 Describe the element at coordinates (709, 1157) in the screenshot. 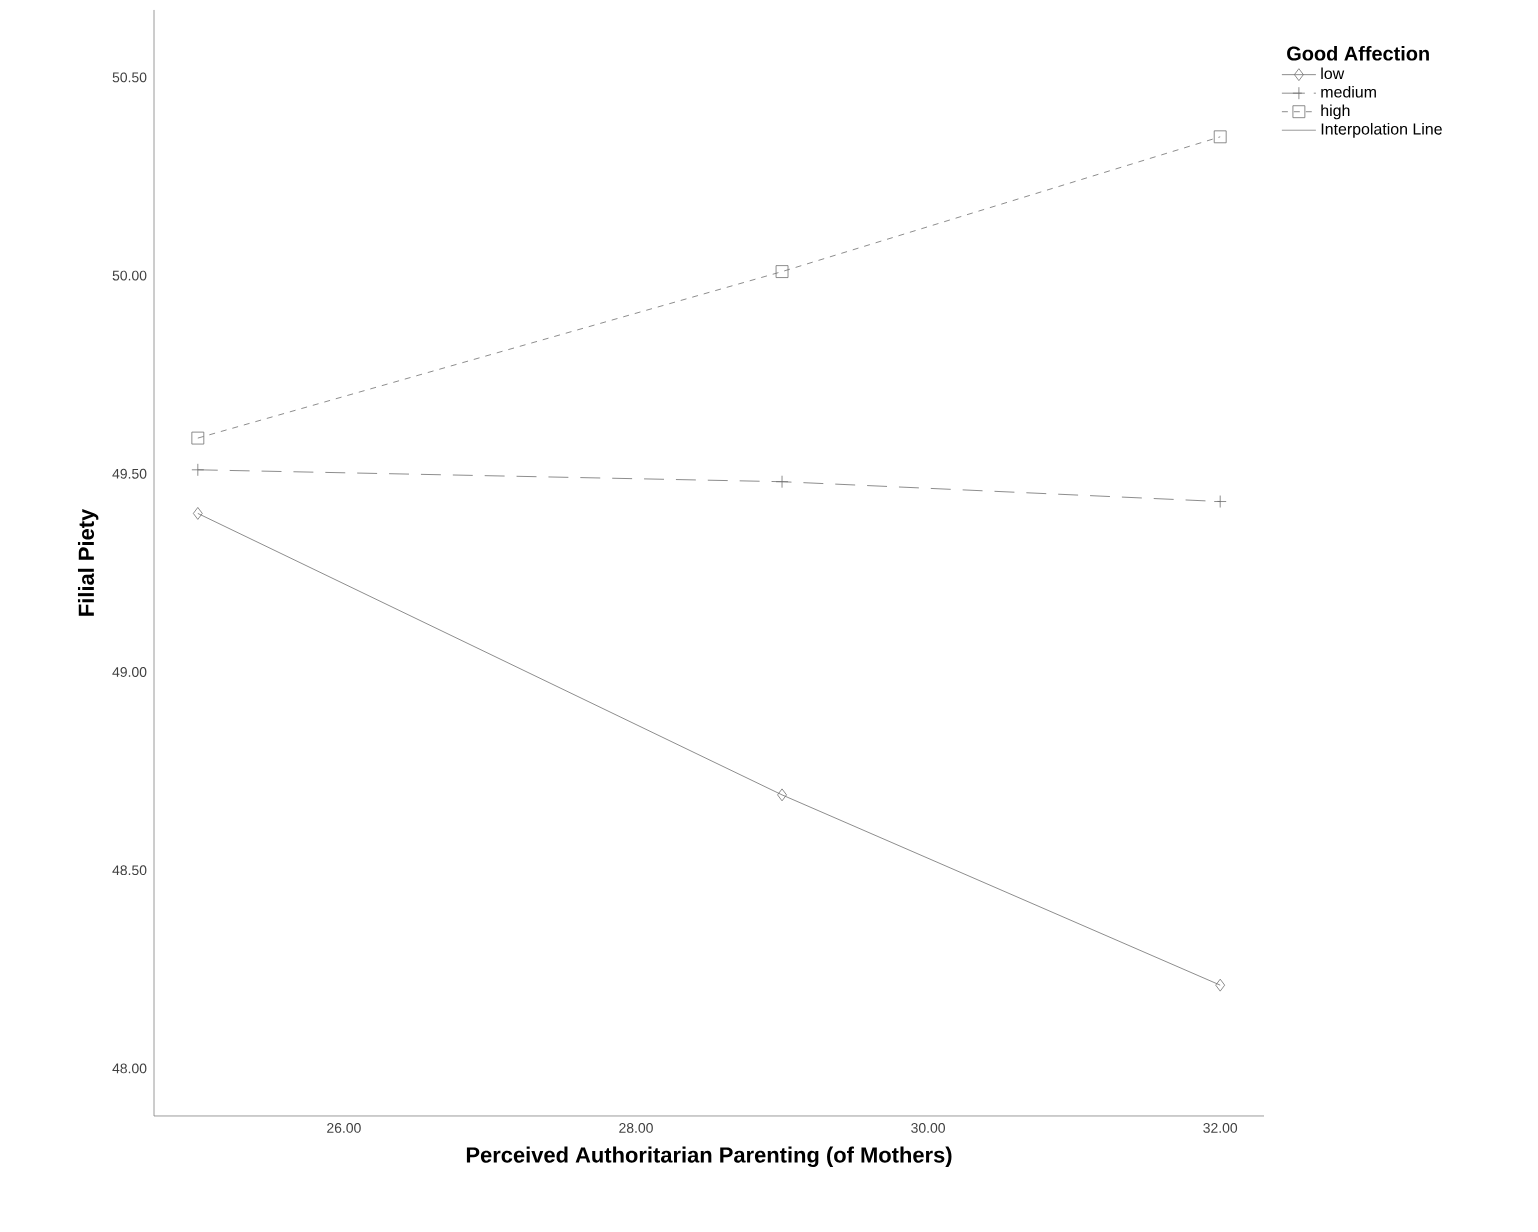

I see `x-axis-title: Perceived Authoritarian Parenting (of Mothers)` at that location.